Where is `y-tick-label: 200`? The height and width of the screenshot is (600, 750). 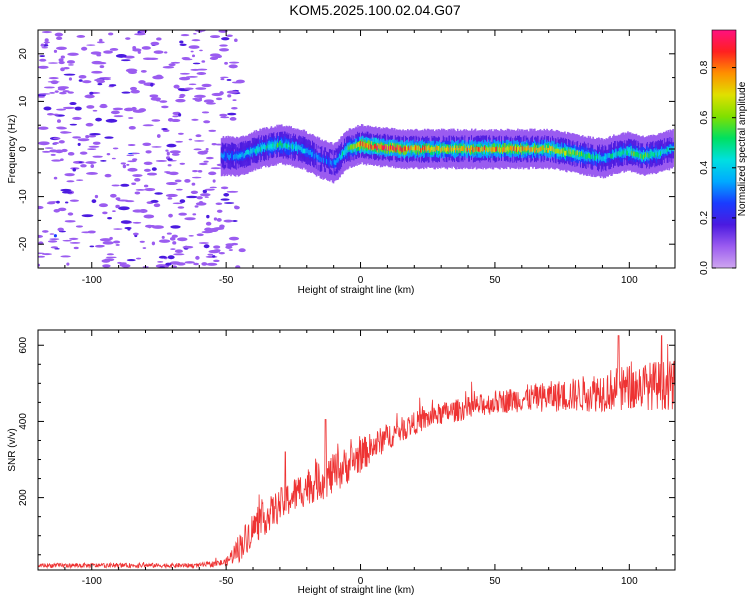
y-tick-label: 200 is located at coordinates (23, 497).